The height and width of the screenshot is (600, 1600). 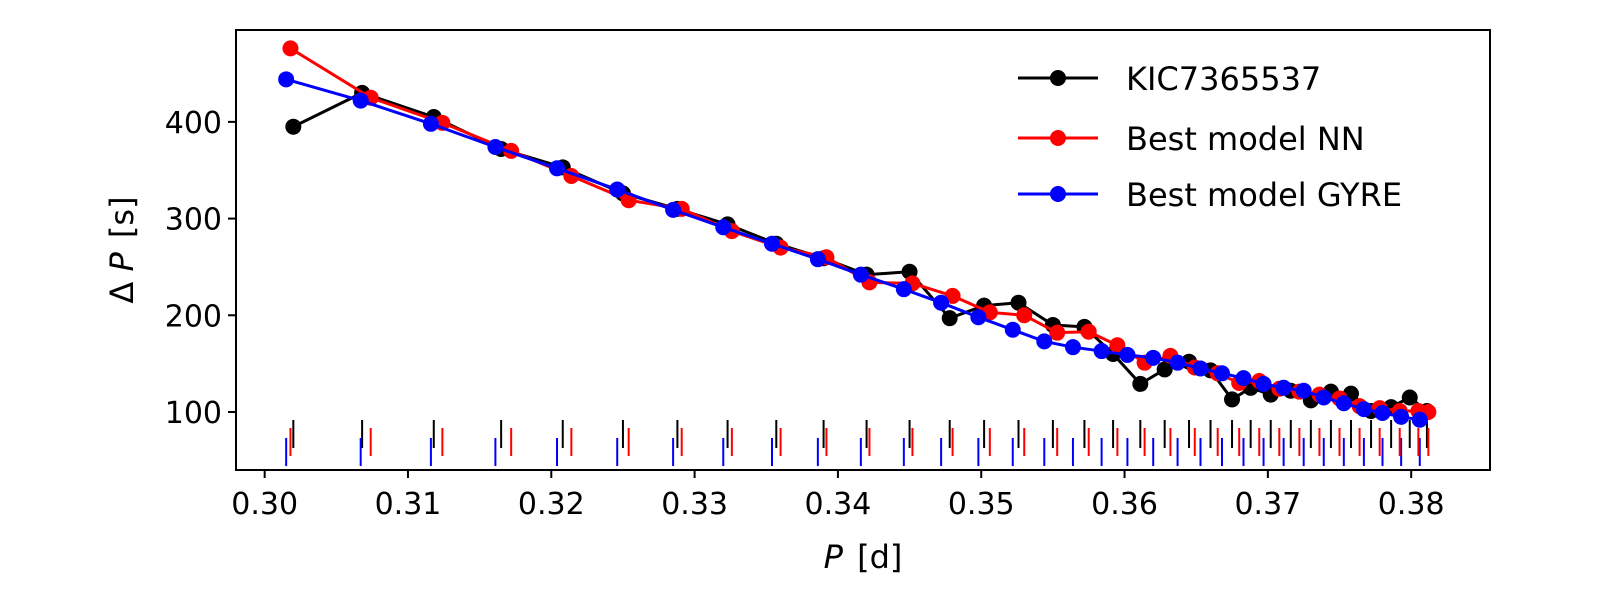 I want to click on legend-label-gyre: Best model GYRE, so click(x=1264, y=195).